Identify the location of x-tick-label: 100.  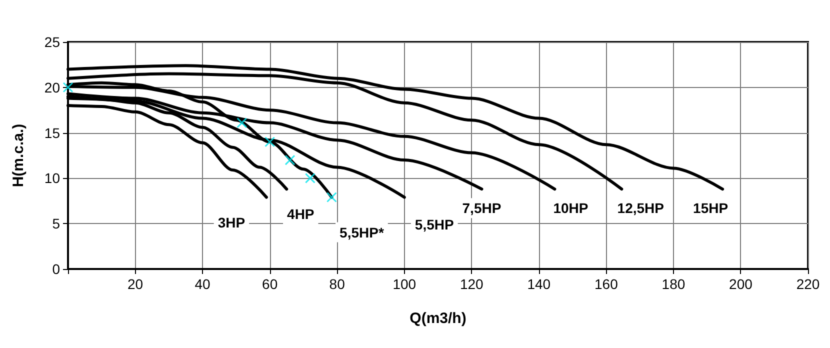
(404, 284).